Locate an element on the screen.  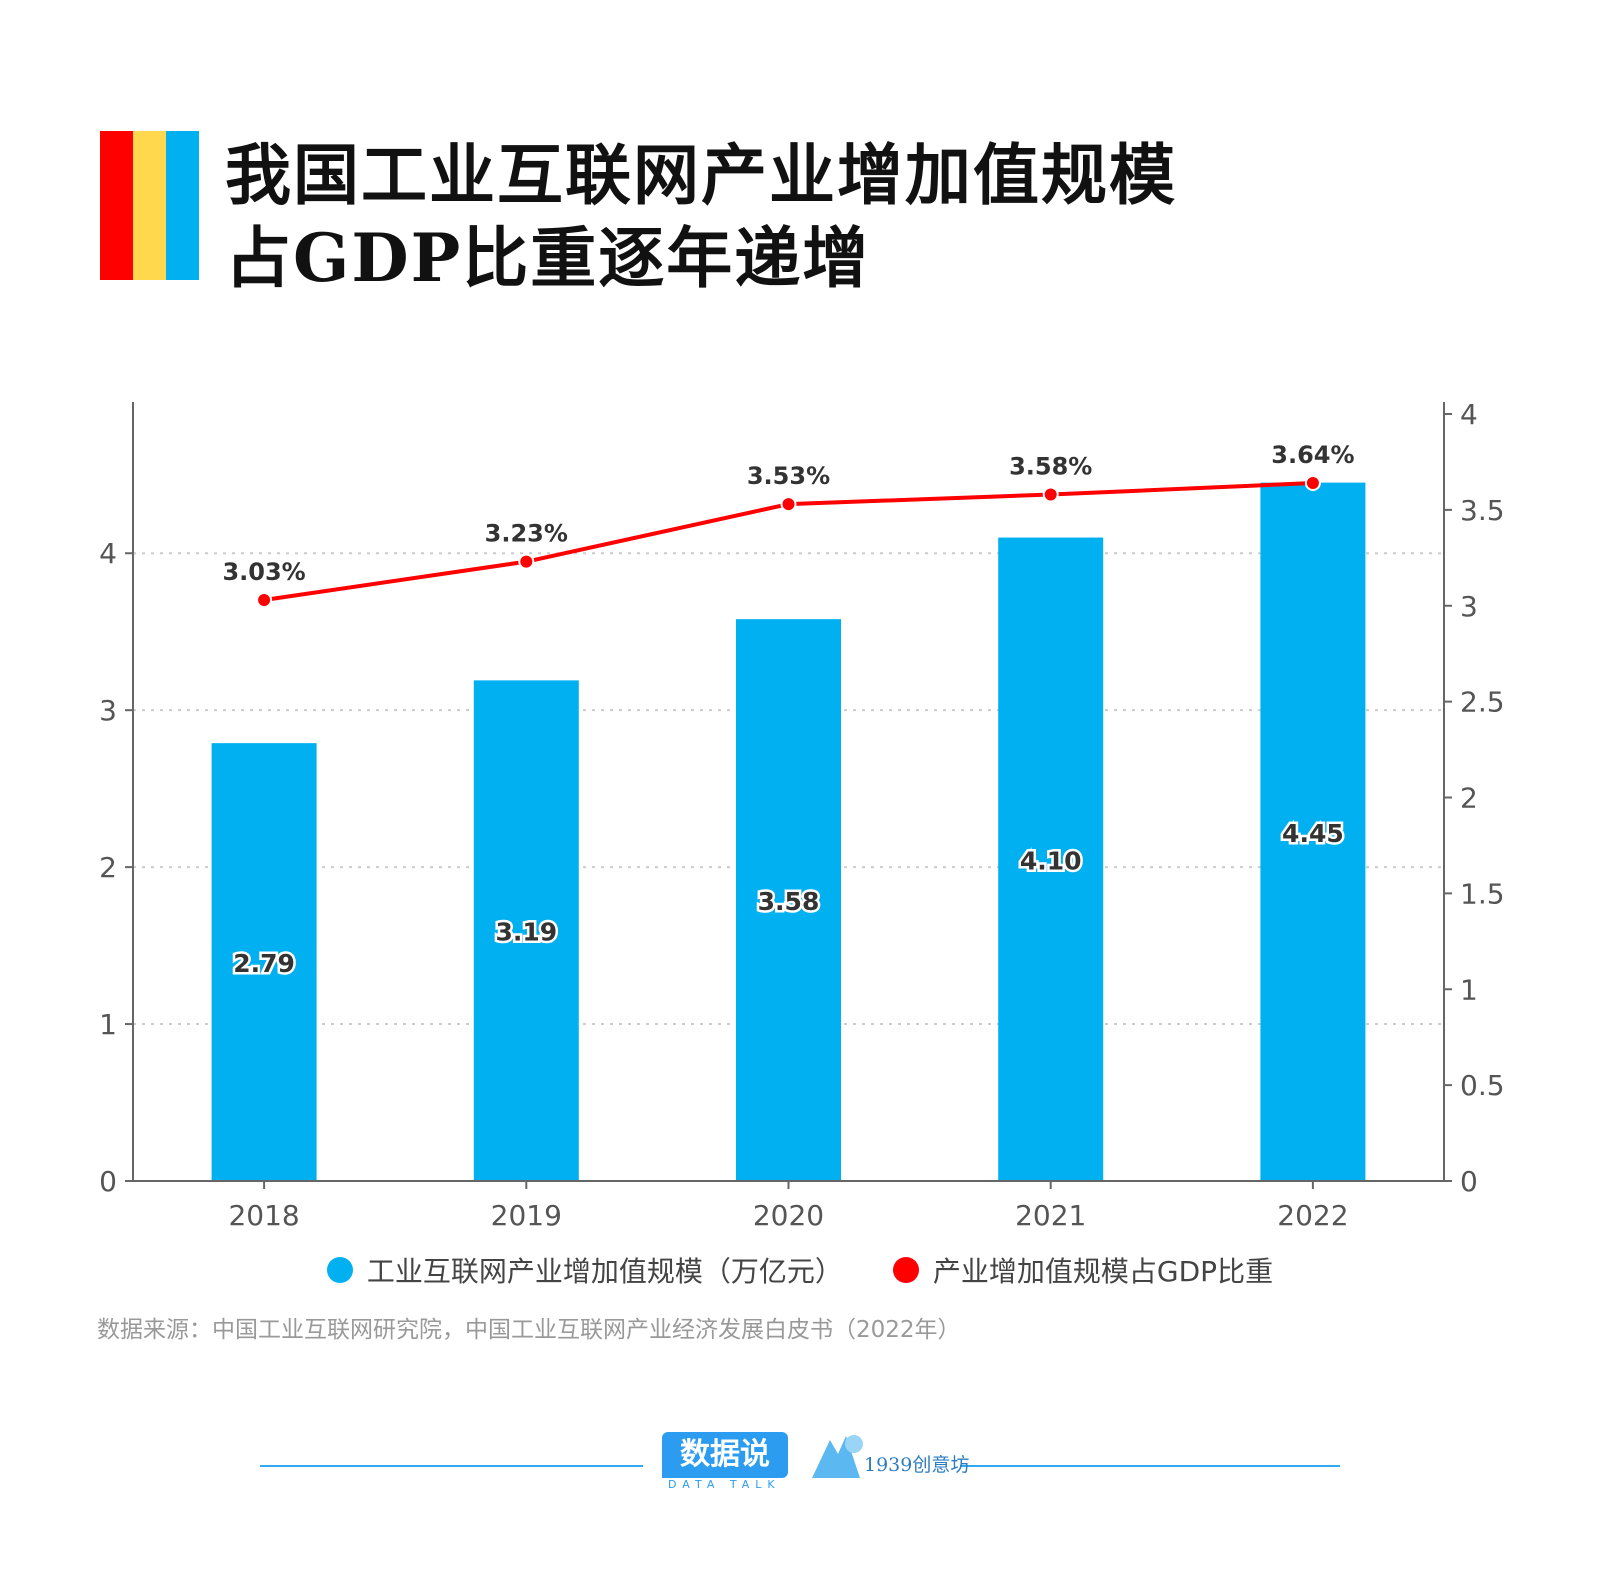
bar-value-label: 3.58 is located at coordinates (789, 901).